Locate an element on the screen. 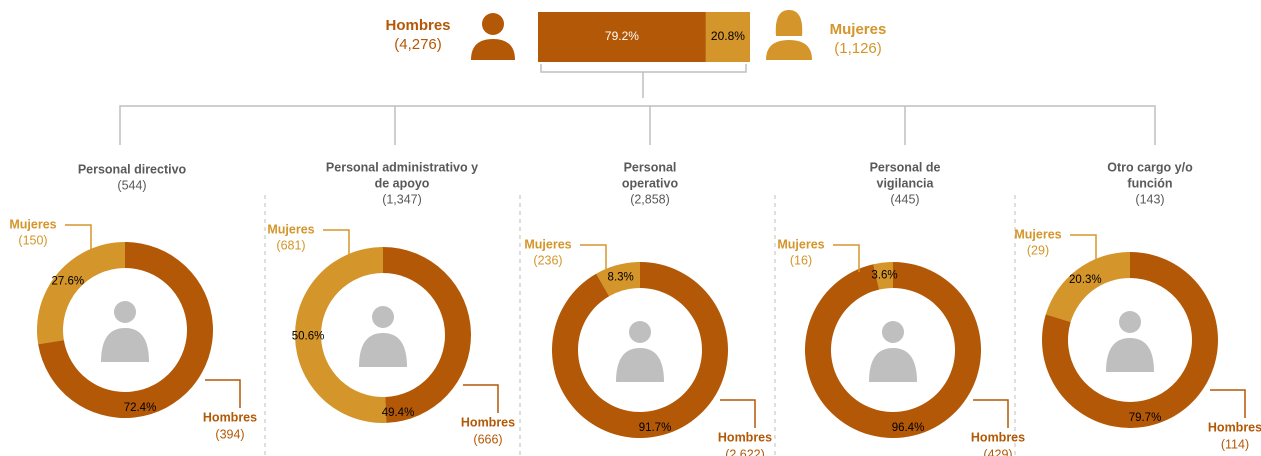 Image resolution: width=1261 pixels, height=456 pixels. chart-subtitle: (143) is located at coordinates (1149, 199).